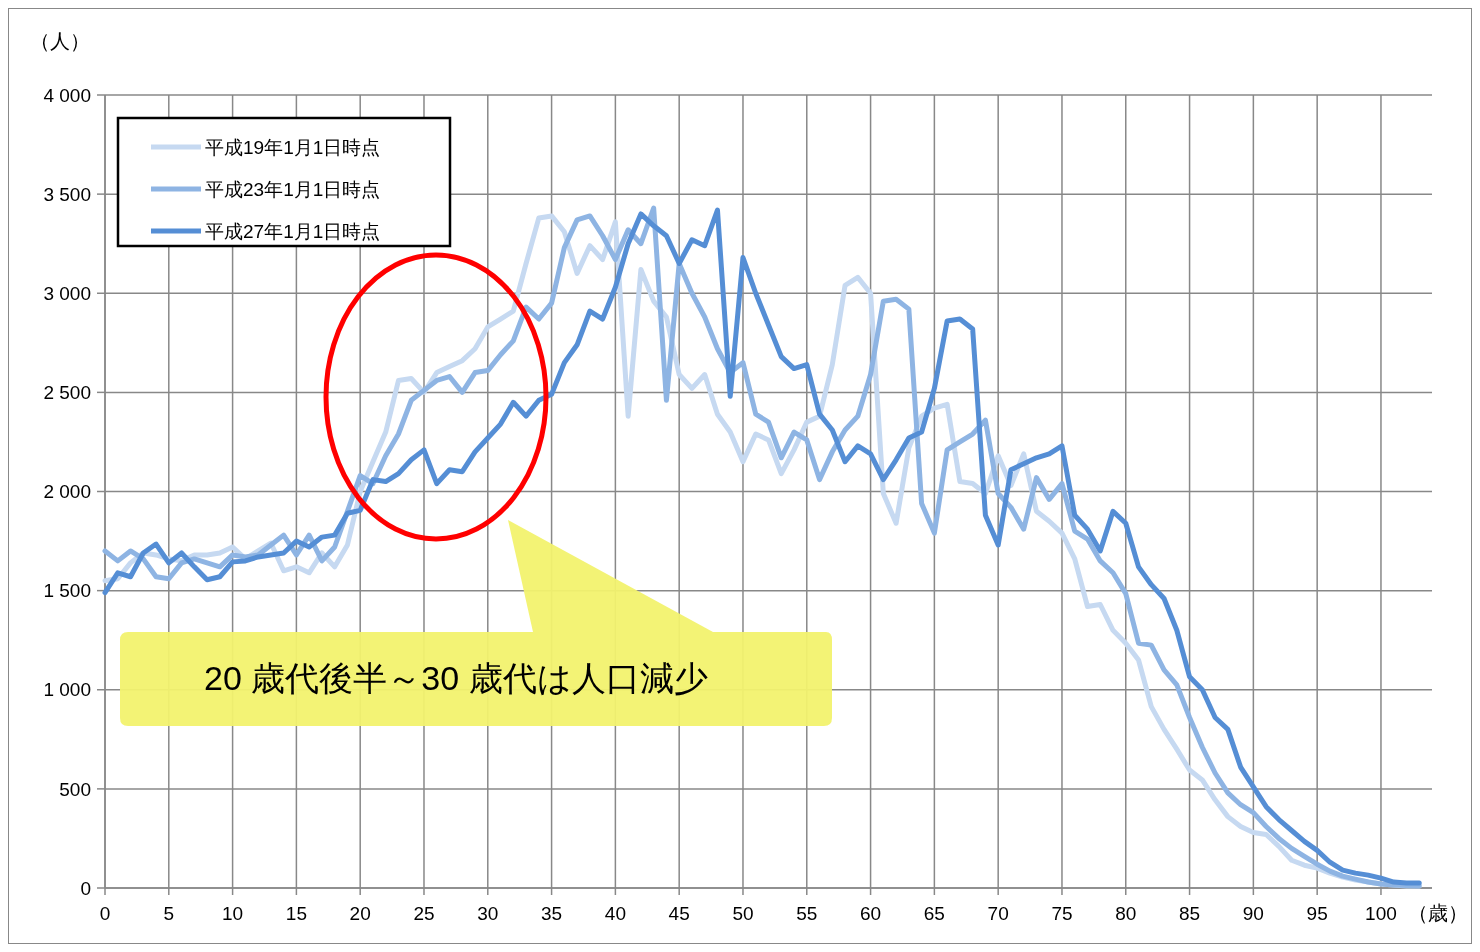  What do you see at coordinates (1062, 913) in the screenshot?
I see `x-tick-label: 75` at bounding box center [1062, 913].